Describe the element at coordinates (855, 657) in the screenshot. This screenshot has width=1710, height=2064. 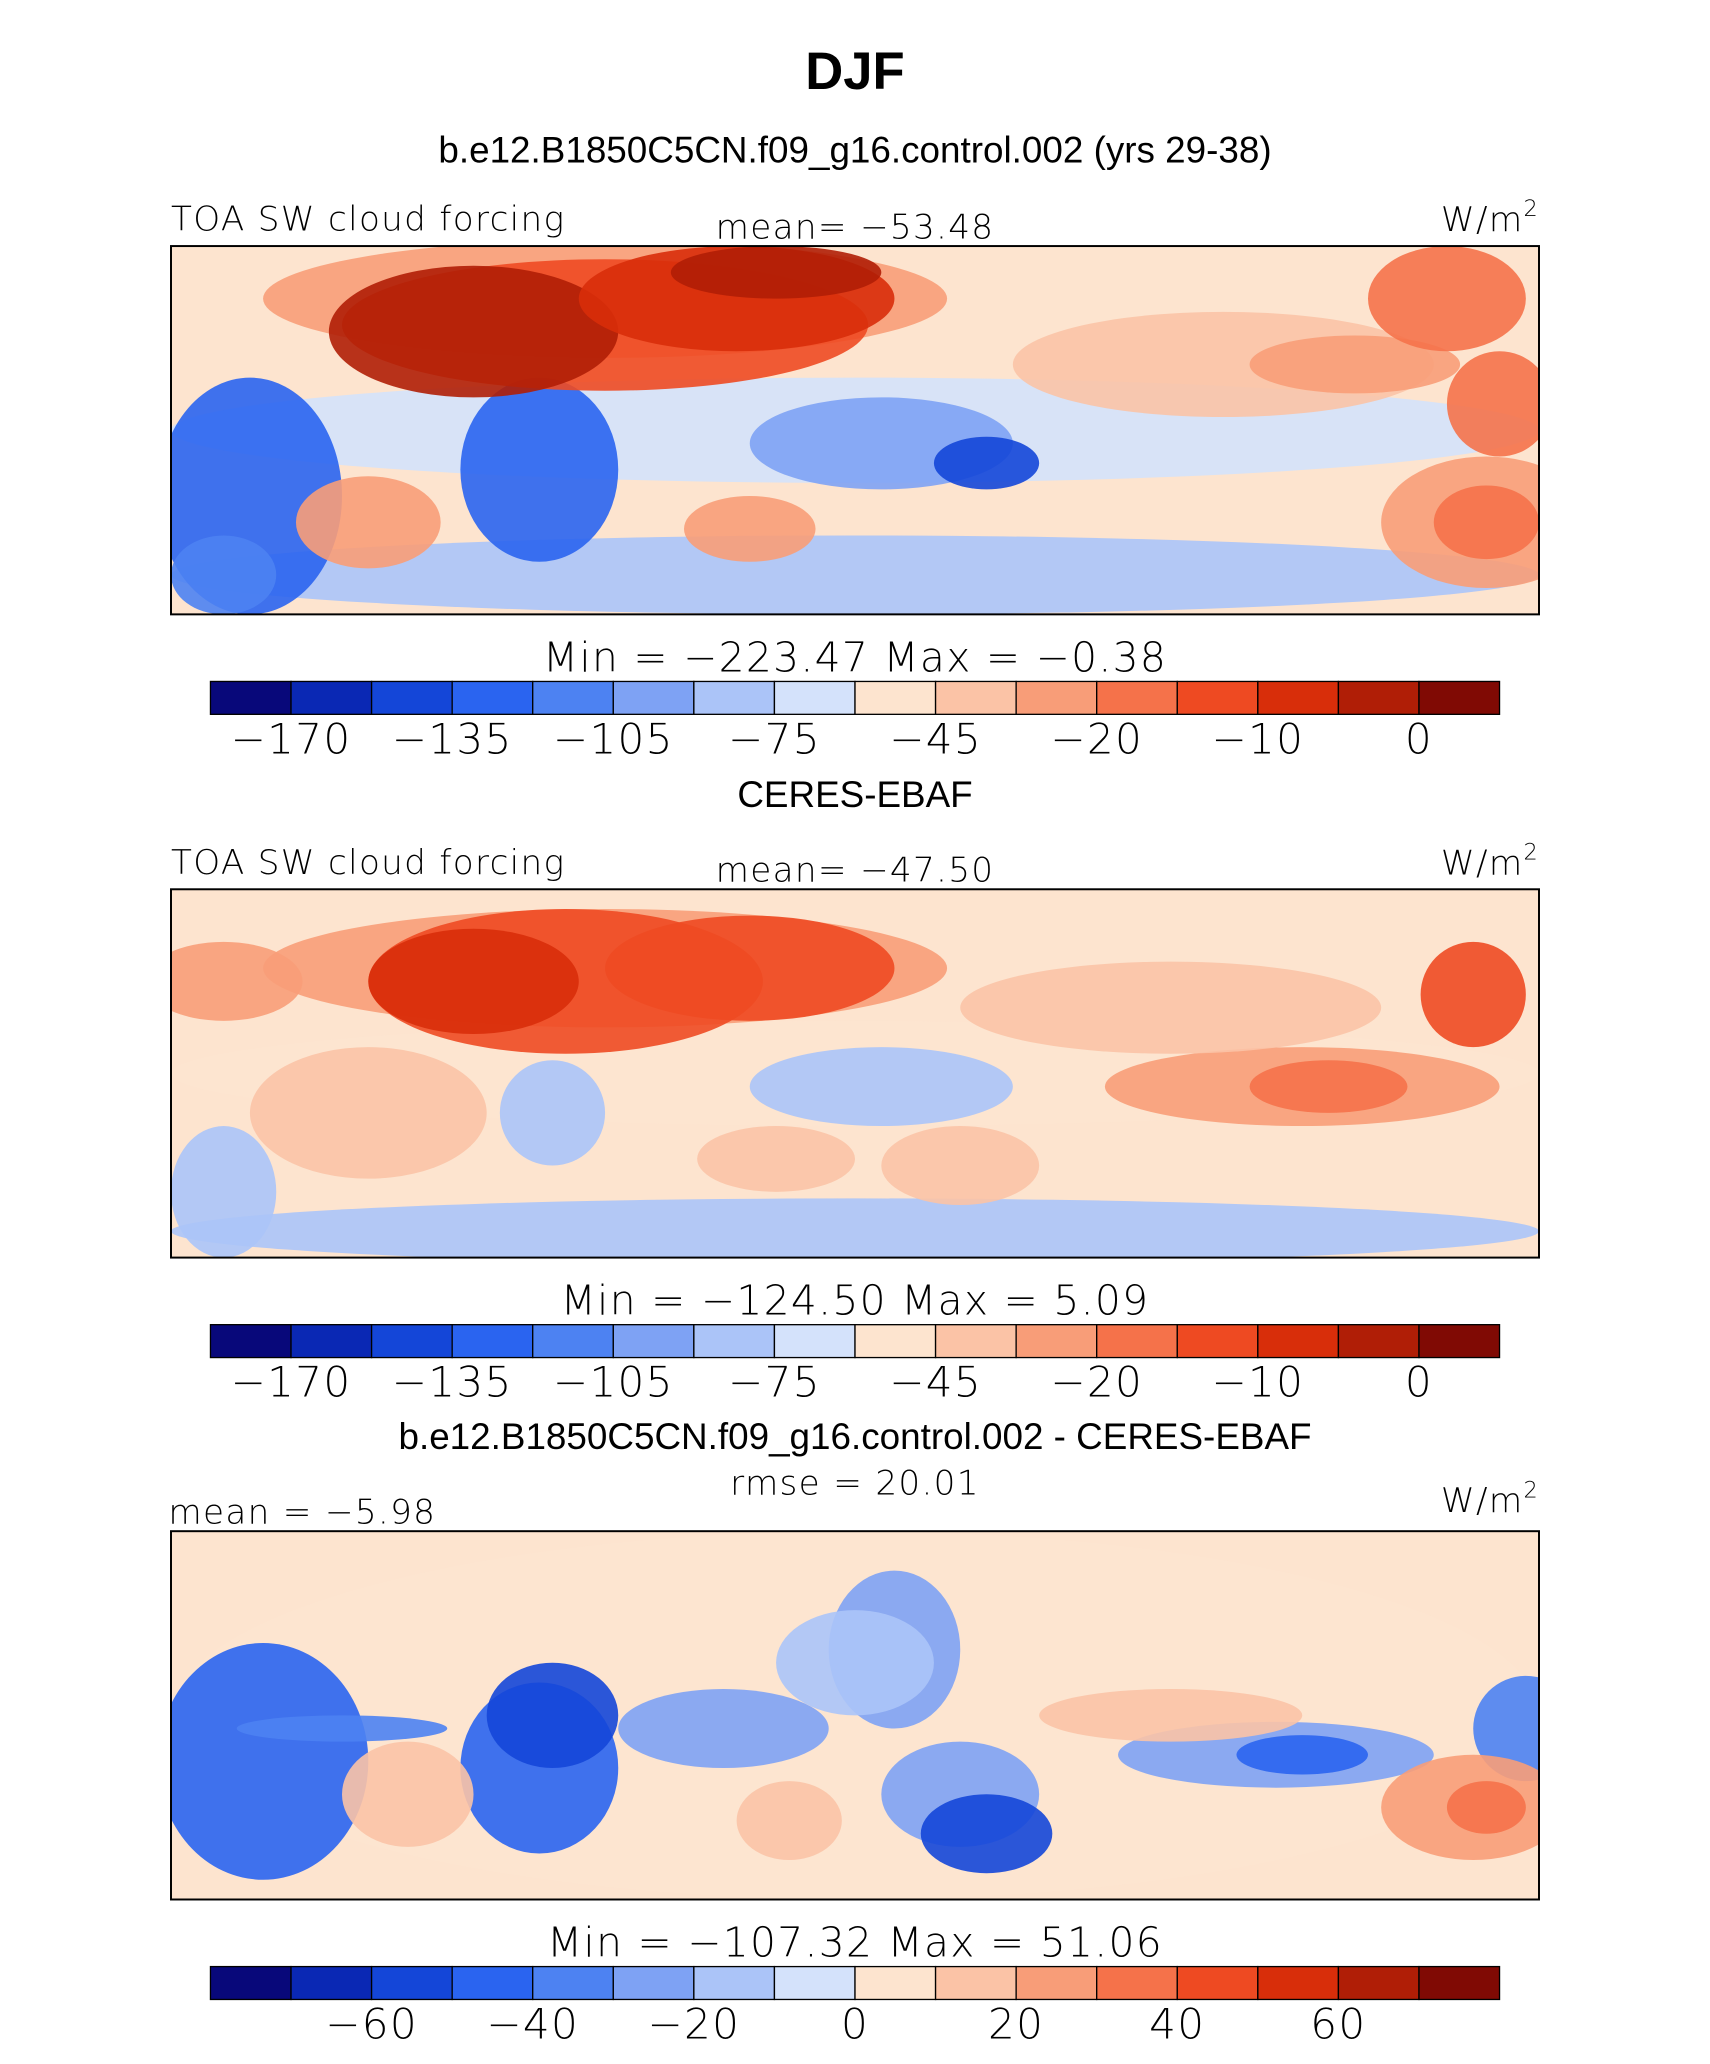
I see `colorbar-stats: Min = −223.47 Max = −0.38` at that location.